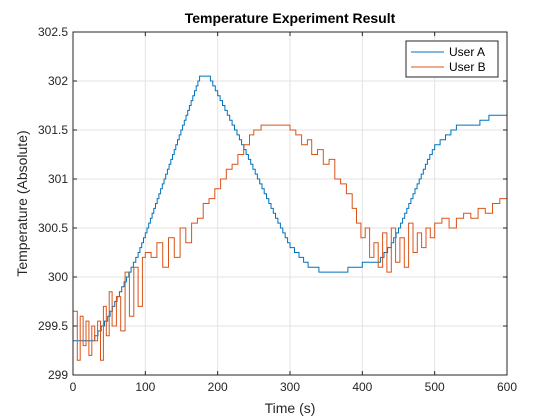  Describe the element at coordinates (53, 32) in the screenshot. I see `y-tick-label: 302.5` at that location.